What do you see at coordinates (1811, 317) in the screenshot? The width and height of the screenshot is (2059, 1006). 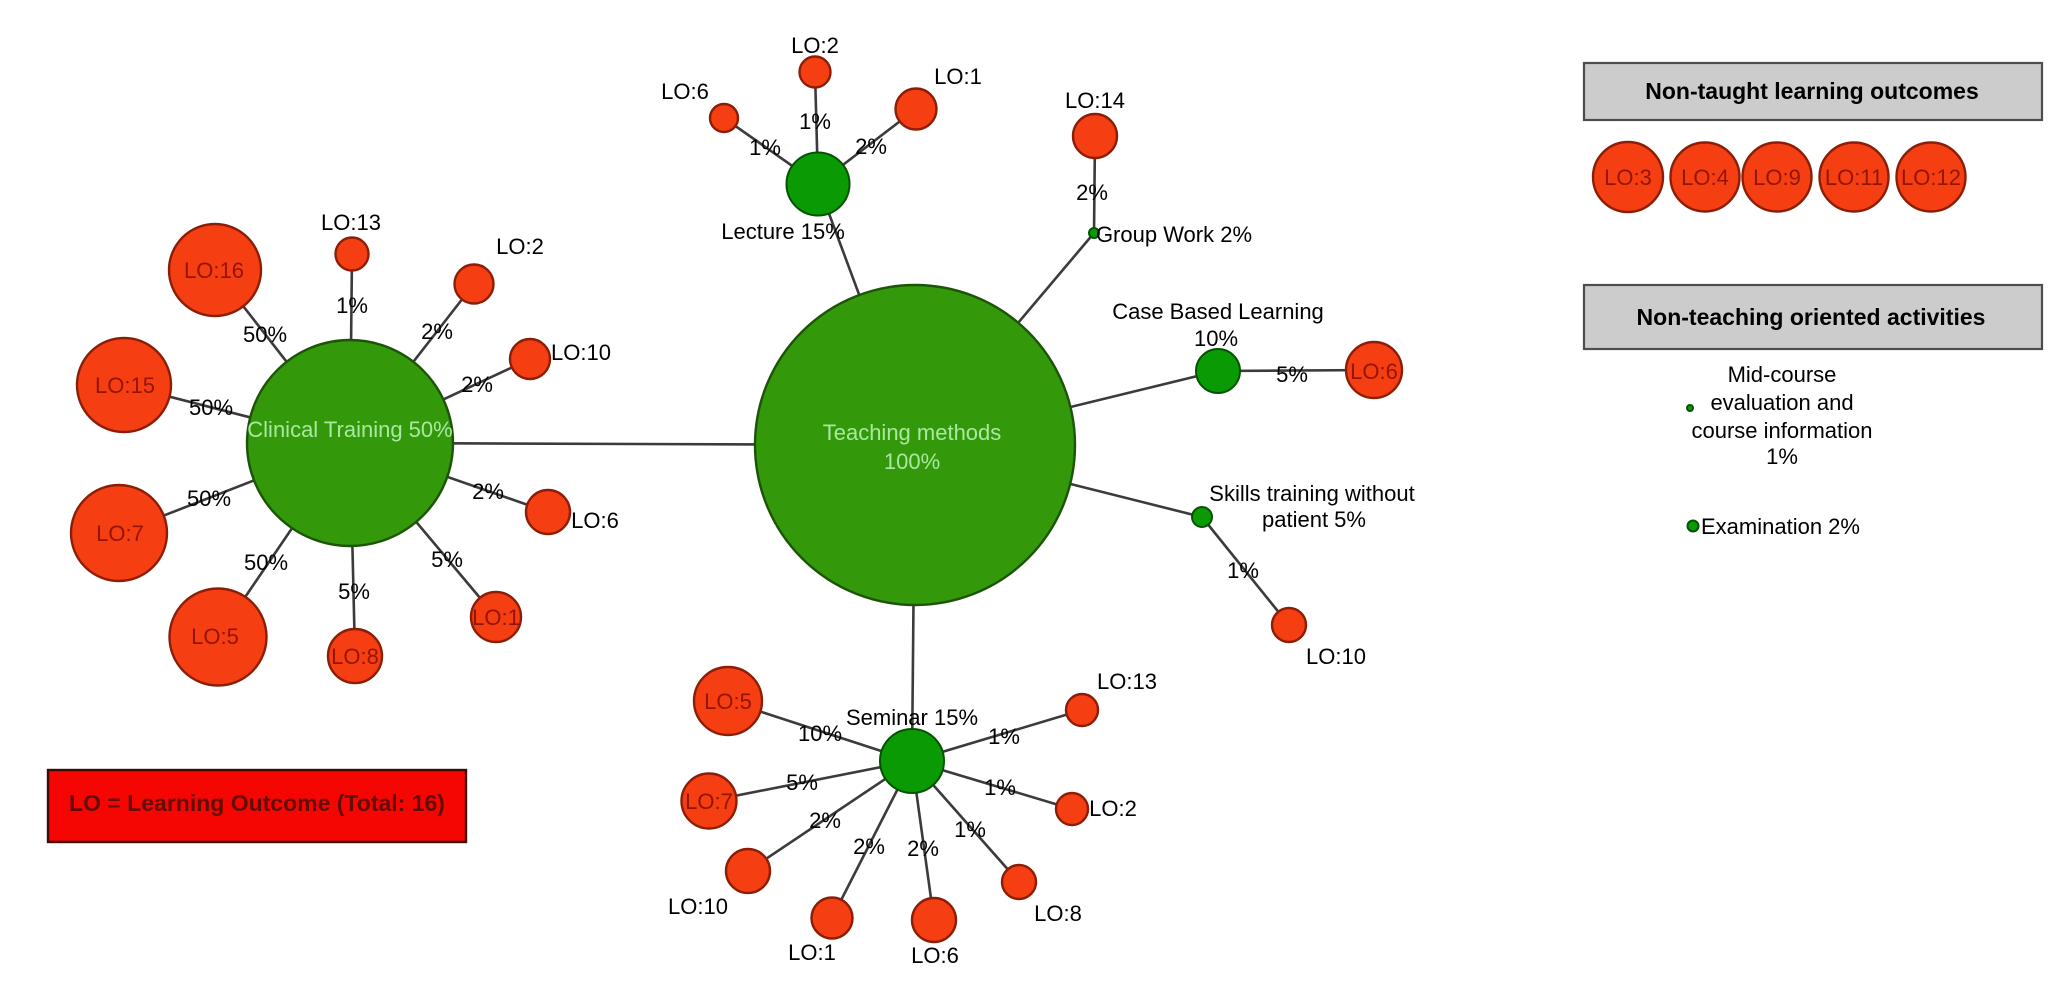 I see `svg-text:Non-teaching oriented activiti: Non-teaching oriented activities` at bounding box center [1811, 317].